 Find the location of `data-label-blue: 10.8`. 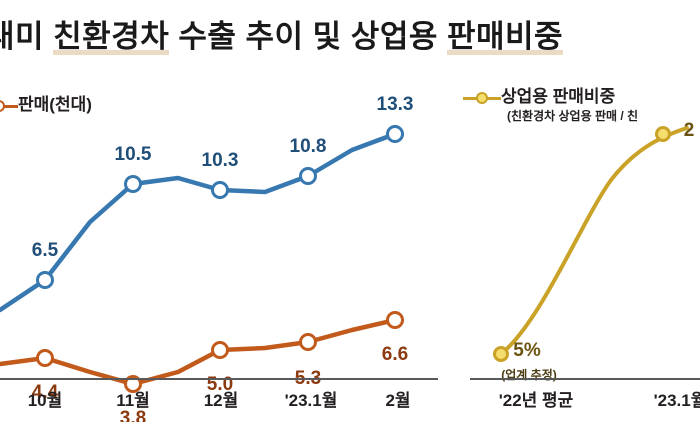

data-label-blue: 10.8 is located at coordinates (308, 146).